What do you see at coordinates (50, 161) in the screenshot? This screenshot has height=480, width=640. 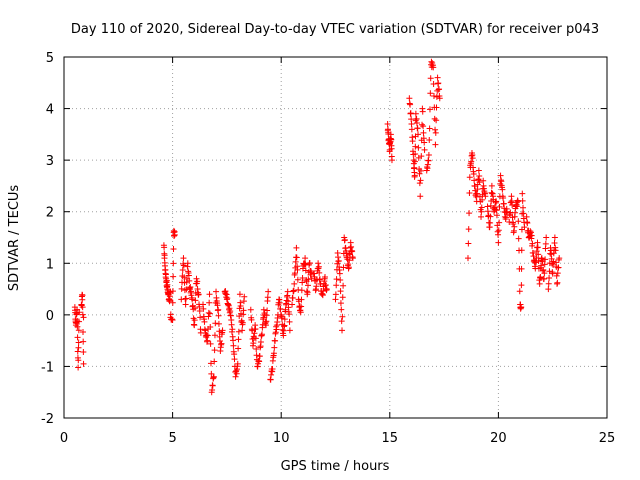 I see `y-tick-label: 3` at bounding box center [50, 161].